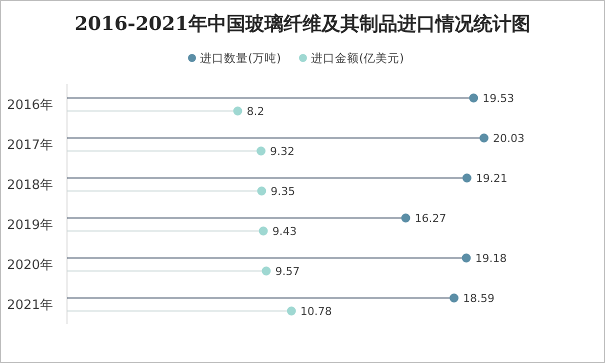 The height and width of the screenshot is (363, 605). What do you see at coordinates (30, 265) in the screenshot?
I see `y-tick-label: 2020年` at bounding box center [30, 265].